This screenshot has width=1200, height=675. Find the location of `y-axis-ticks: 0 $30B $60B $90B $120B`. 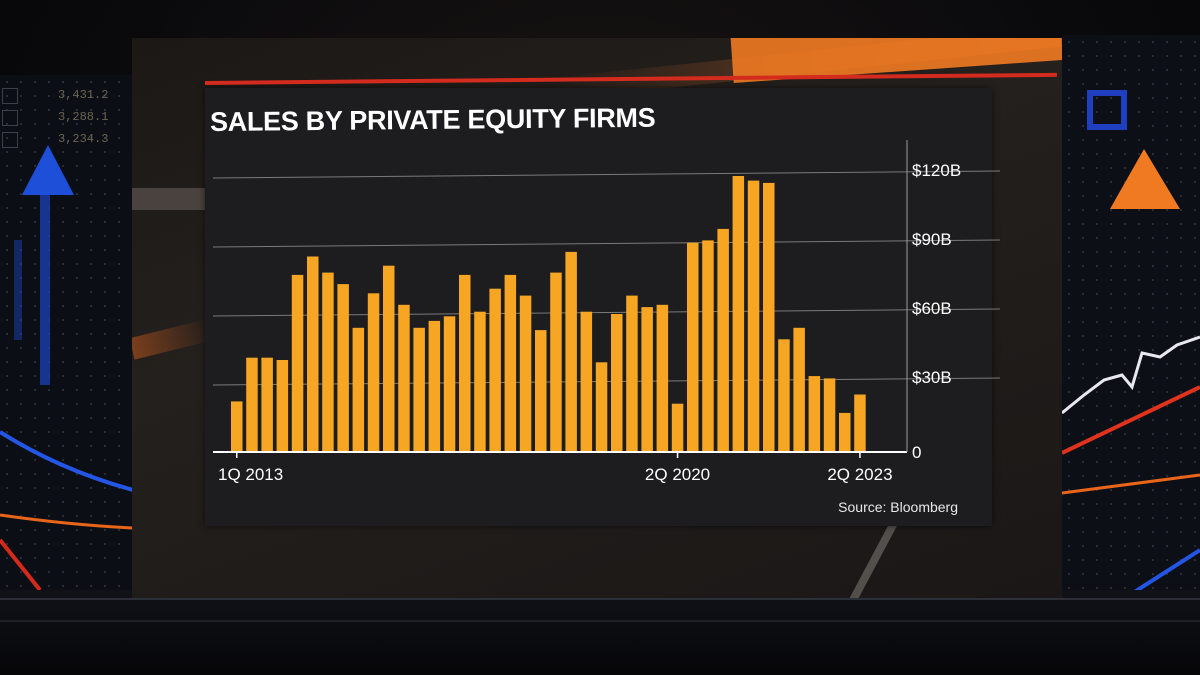

y-axis-ticks: 0 $30B $60B $90B $120B is located at coordinates (936, 311).